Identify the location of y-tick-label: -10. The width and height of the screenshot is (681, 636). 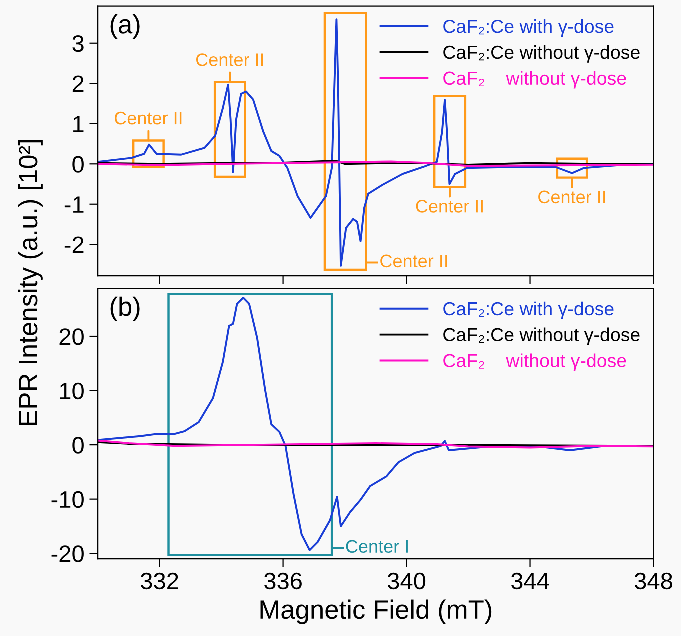
(68, 499).